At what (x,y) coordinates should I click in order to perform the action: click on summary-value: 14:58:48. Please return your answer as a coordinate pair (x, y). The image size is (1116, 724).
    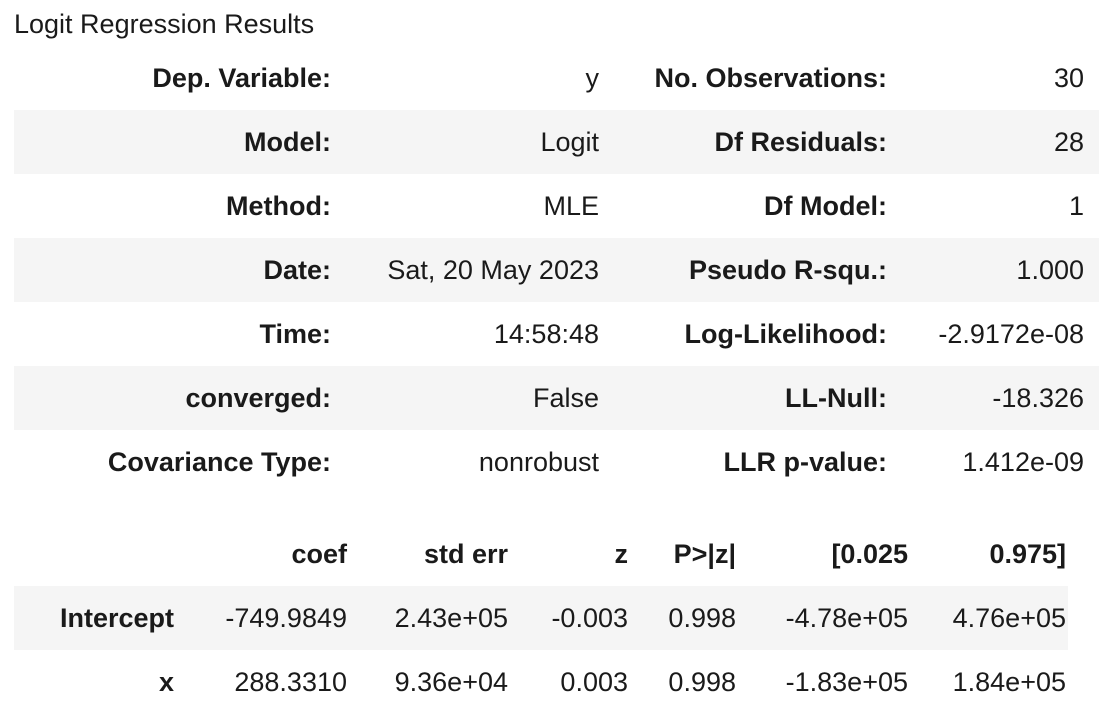
    Looking at the image, I should click on (546, 334).